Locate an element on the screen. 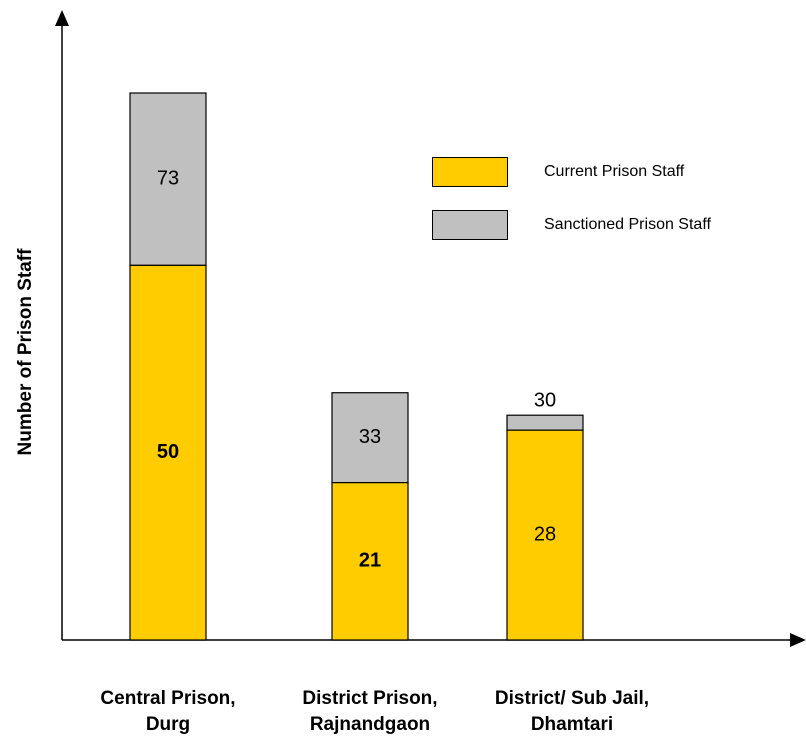 Image resolution: width=806 pixels, height=746 pixels. category-label-central-prison: Central Prison, Durg is located at coordinates (168, 712).